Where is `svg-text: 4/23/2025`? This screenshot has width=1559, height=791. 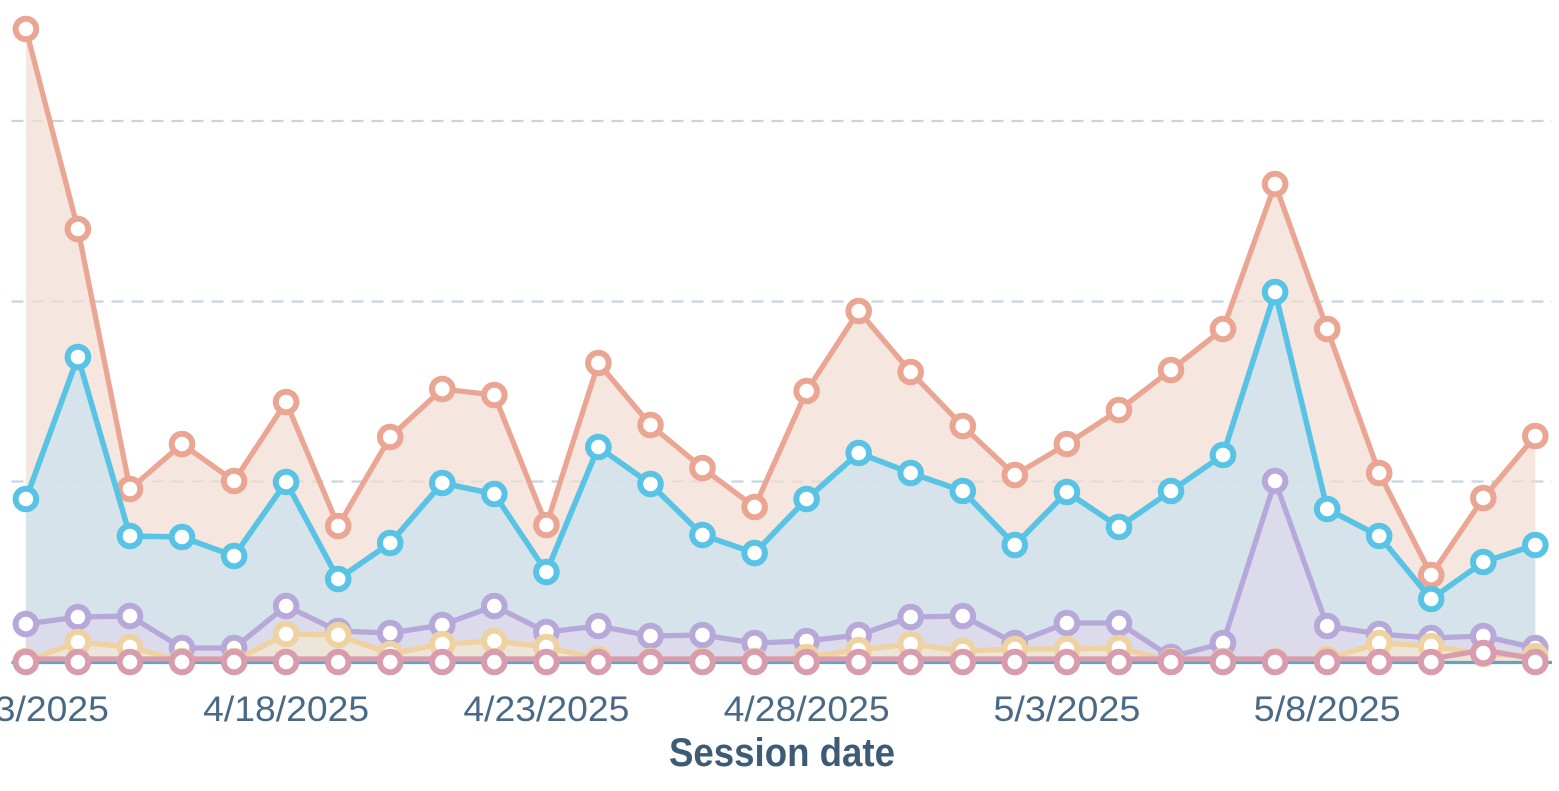
svg-text: 4/23/2025 is located at coordinates (546, 709).